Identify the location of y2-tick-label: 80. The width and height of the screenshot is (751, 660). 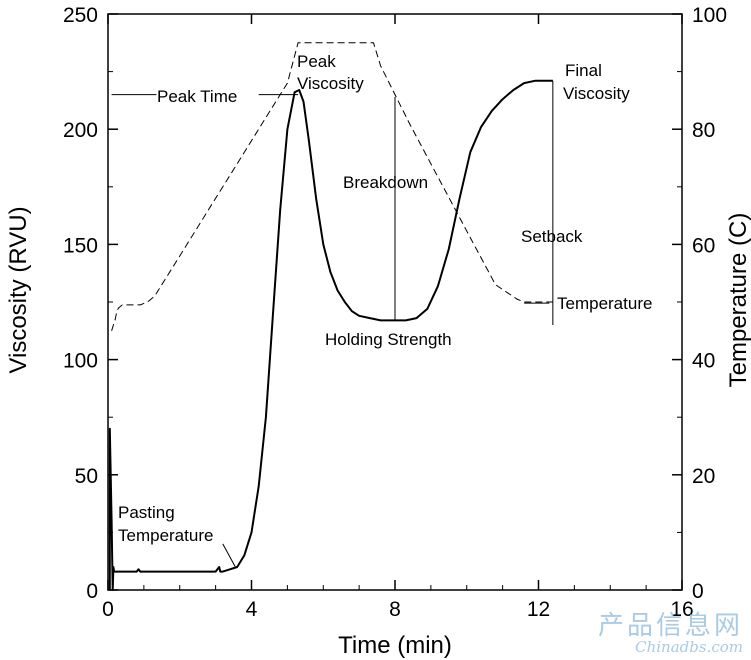
(703, 130).